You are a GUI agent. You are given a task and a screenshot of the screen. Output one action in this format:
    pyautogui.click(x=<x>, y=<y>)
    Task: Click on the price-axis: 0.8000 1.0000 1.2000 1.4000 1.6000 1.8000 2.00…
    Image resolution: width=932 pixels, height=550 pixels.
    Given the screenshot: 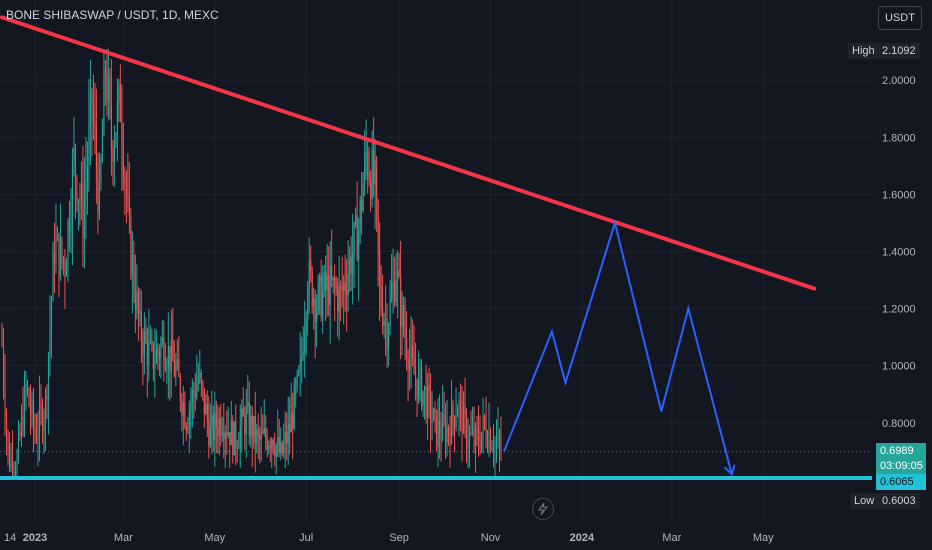 What is the action you would take?
    pyautogui.click(x=899, y=252)
    